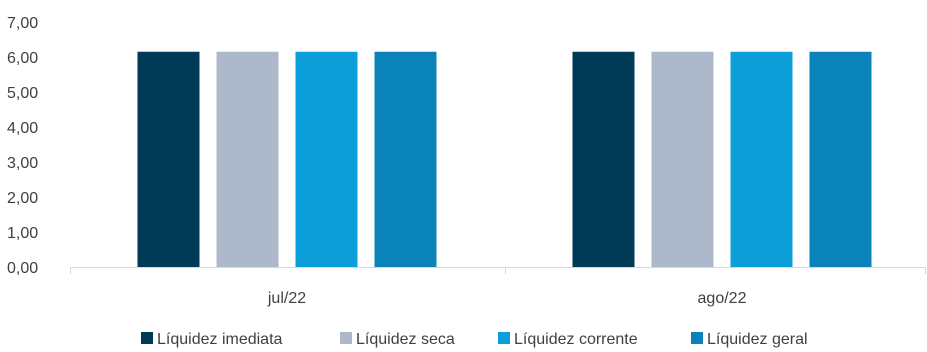 The height and width of the screenshot is (352, 927). I want to click on x-axis-ticks: jul/22 ago/22, so click(507, 298).